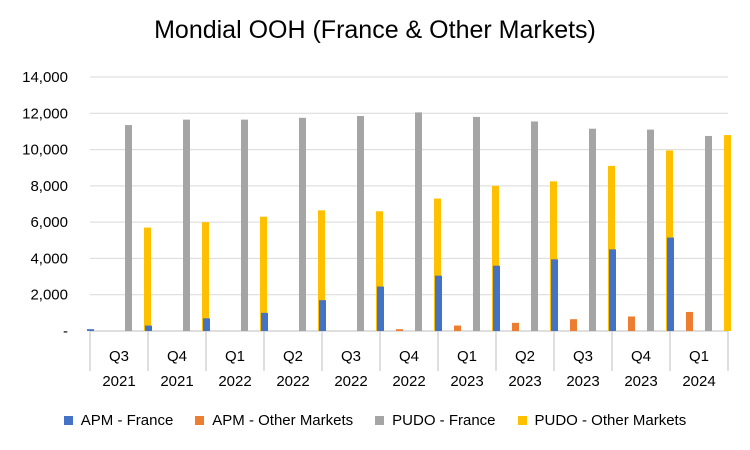 This screenshot has height=450, width=750. What do you see at coordinates (49, 186) in the screenshot?
I see `y-tick-label: 8,000` at bounding box center [49, 186].